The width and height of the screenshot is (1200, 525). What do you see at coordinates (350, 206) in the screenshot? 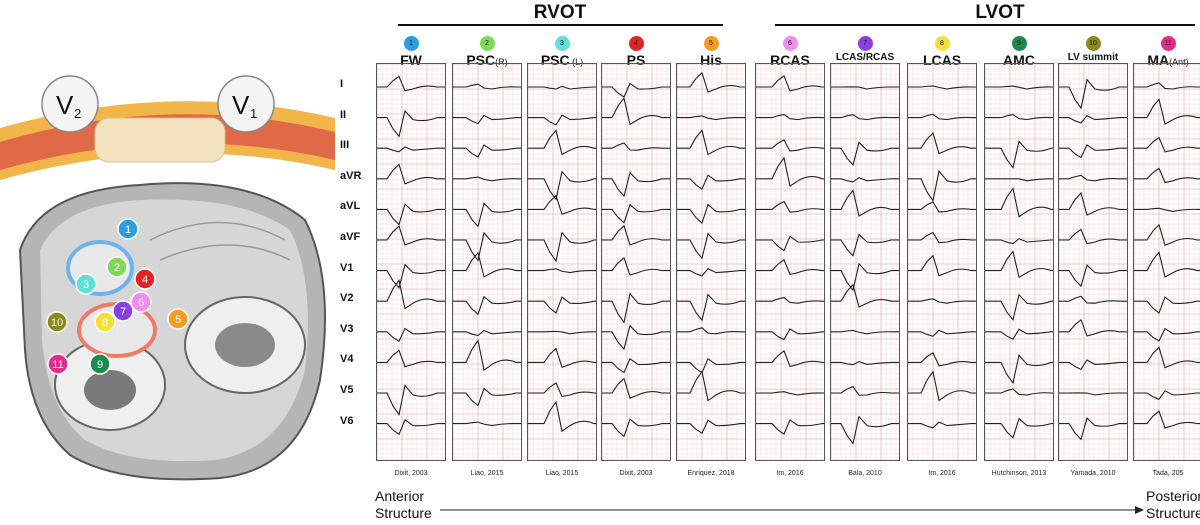
I see `lead-label-aVL: aVL` at bounding box center [350, 206].